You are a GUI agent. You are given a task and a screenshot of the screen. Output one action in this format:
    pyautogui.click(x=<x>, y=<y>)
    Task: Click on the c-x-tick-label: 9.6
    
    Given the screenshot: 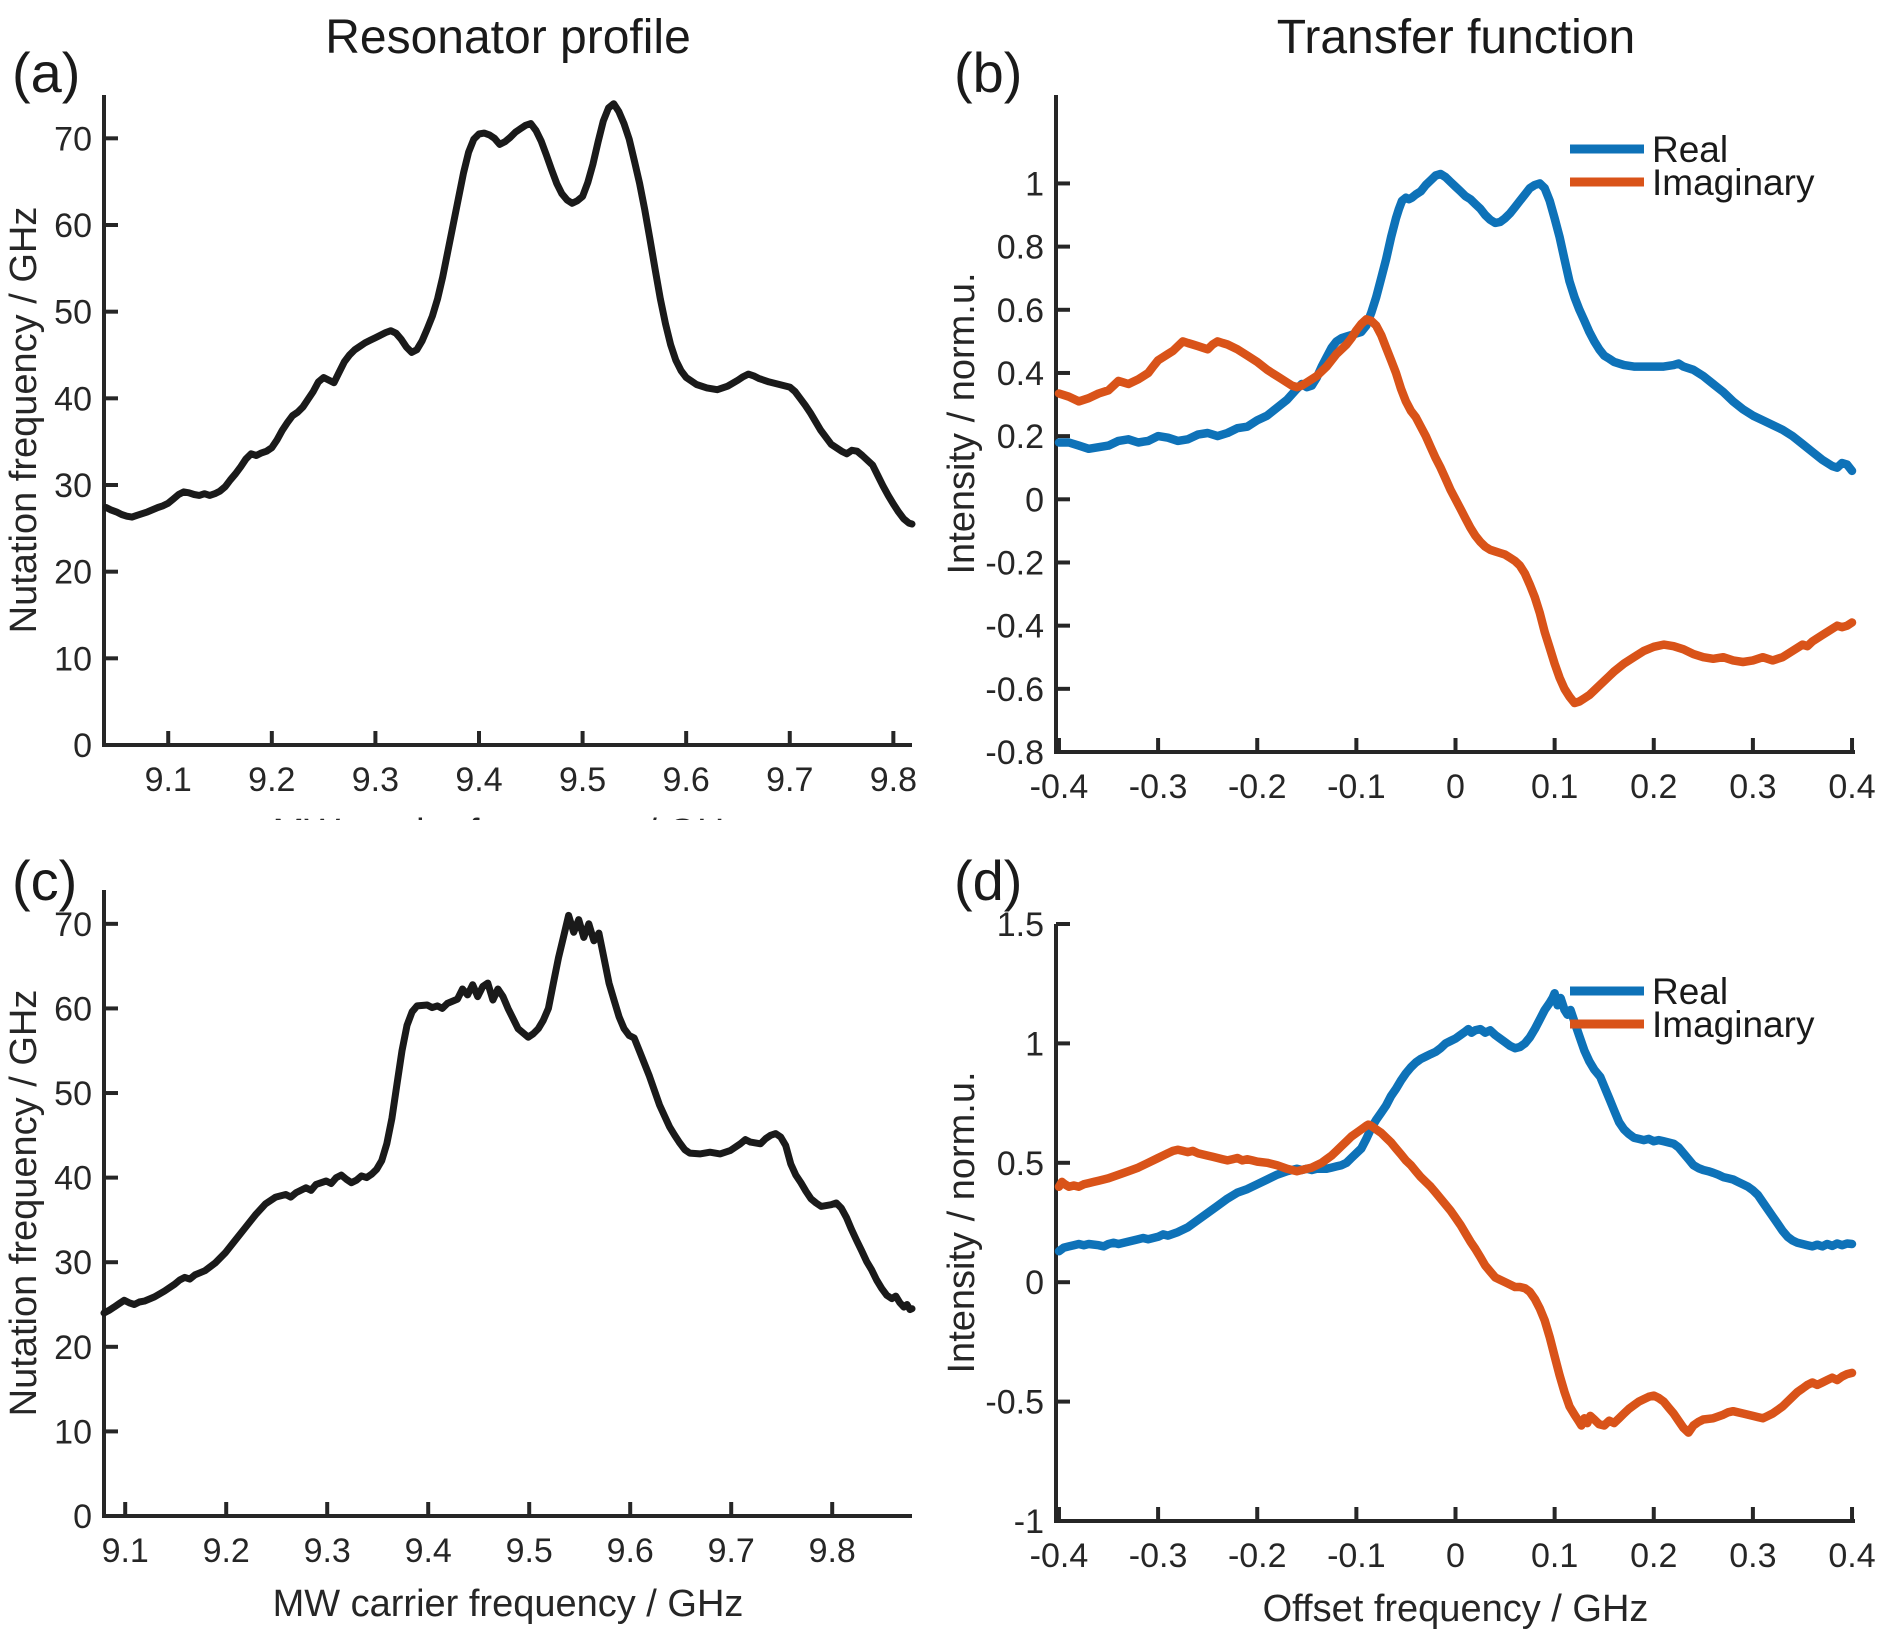 What is the action you would take?
    pyautogui.click(x=630, y=1551)
    